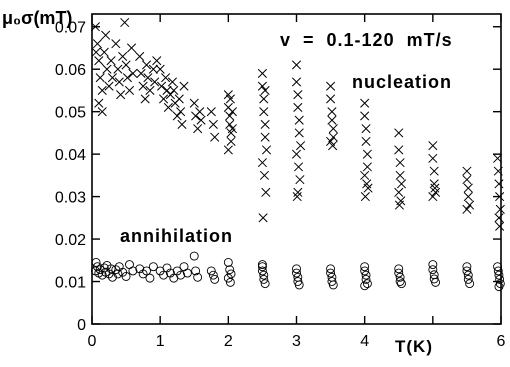  Describe the element at coordinates (176, 236) in the screenshot. I see `annihilation-annotation: annihilation` at that location.